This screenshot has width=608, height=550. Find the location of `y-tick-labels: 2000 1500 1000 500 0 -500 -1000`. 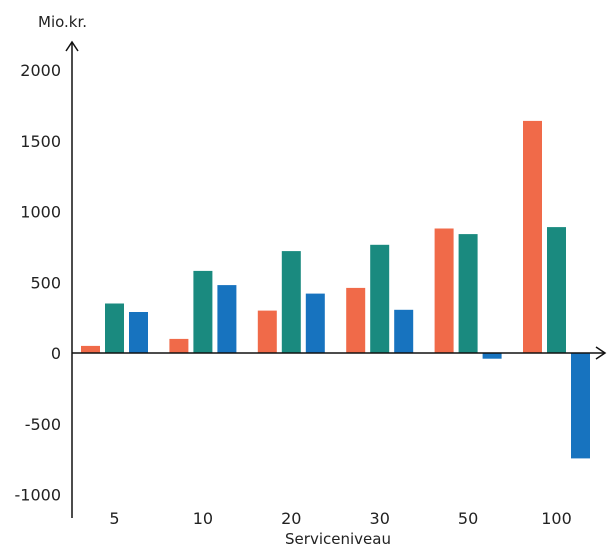

y-tick-labels: 2000 1500 1000 500 0 -500 -1000 is located at coordinates (38, 283).